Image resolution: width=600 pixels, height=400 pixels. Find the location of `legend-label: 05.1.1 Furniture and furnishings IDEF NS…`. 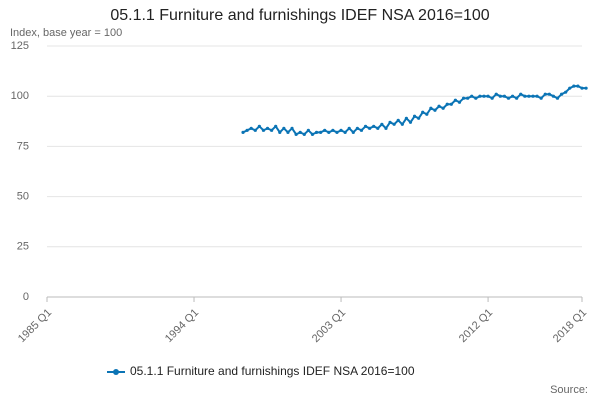

legend-label: 05.1.1 Furniture and furnishings IDEF NS… is located at coordinates (272, 371).